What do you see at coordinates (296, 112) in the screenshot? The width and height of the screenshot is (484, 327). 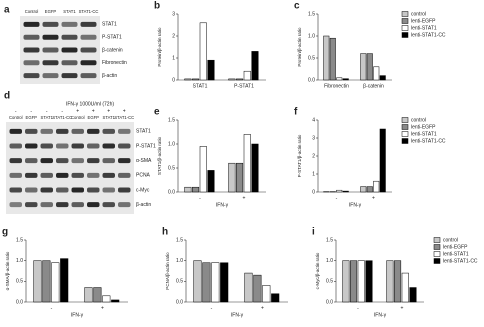 I see `panel-letter: f` at bounding box center [296, 112].